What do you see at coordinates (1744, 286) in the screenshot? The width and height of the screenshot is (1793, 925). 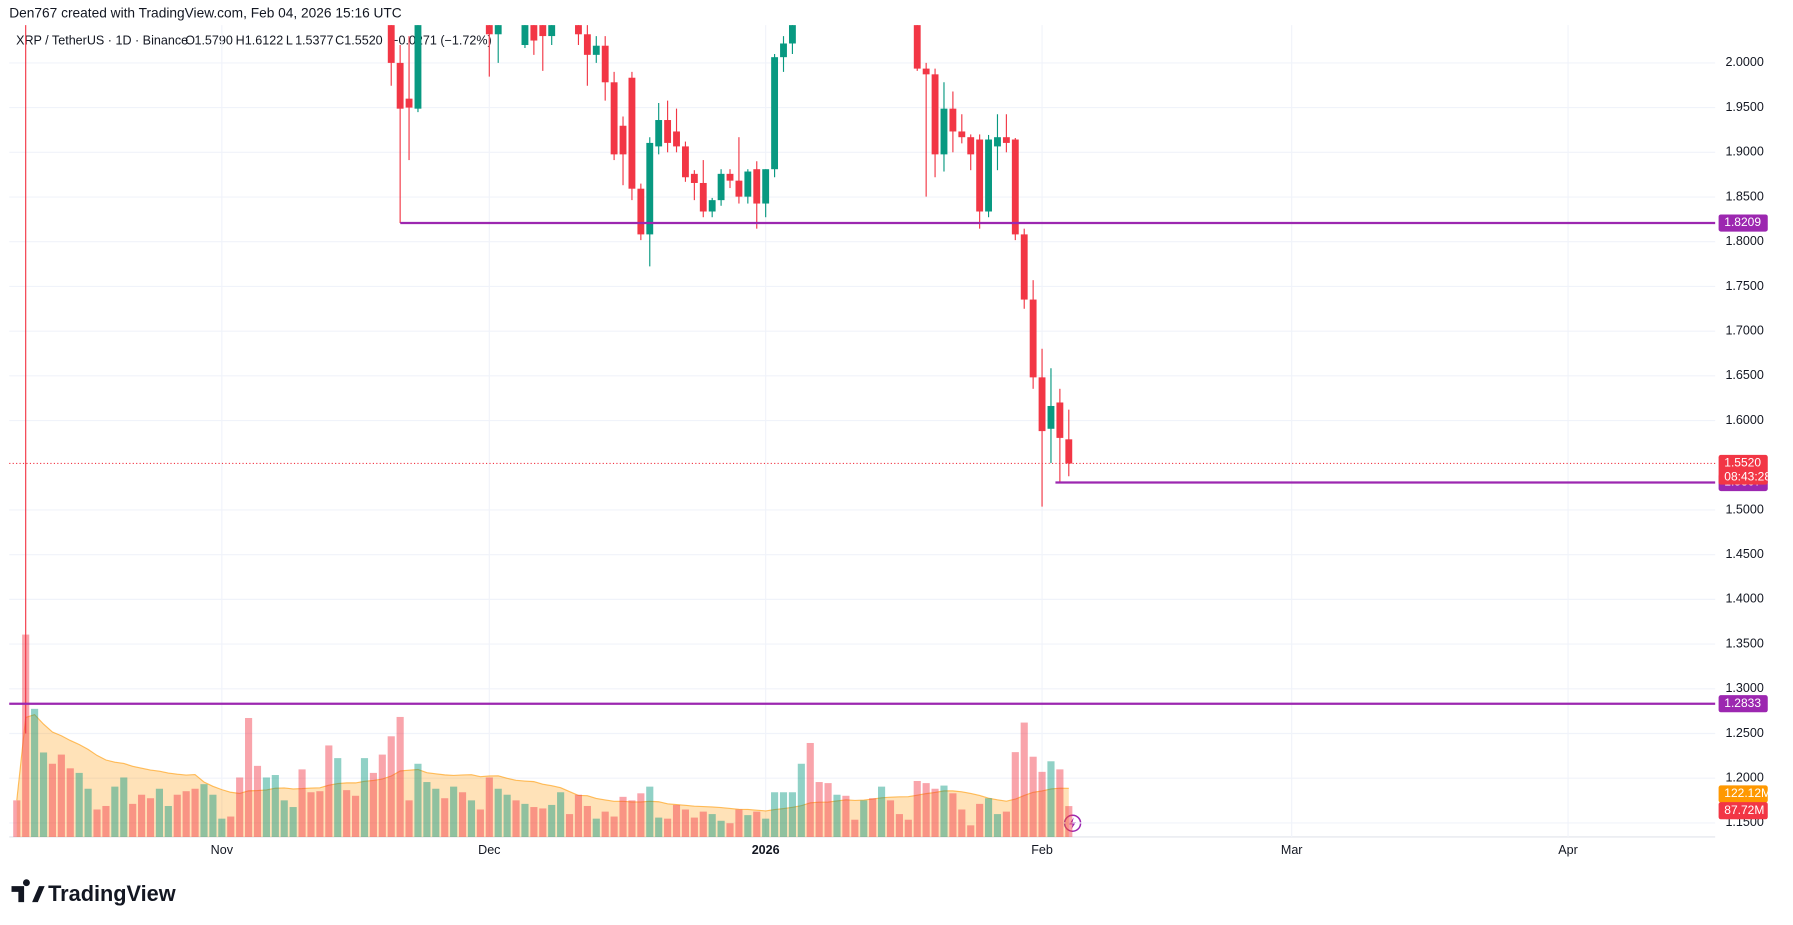 I see `y-tick-label: 1.7500` at bounding box center [1744, 286].